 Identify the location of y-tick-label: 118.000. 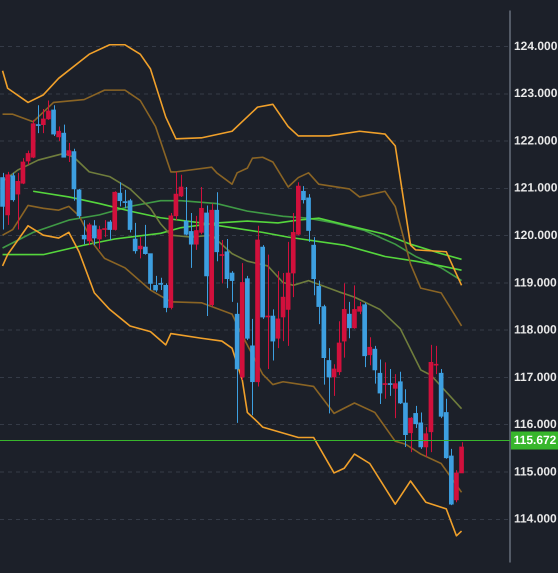
(536, 329).